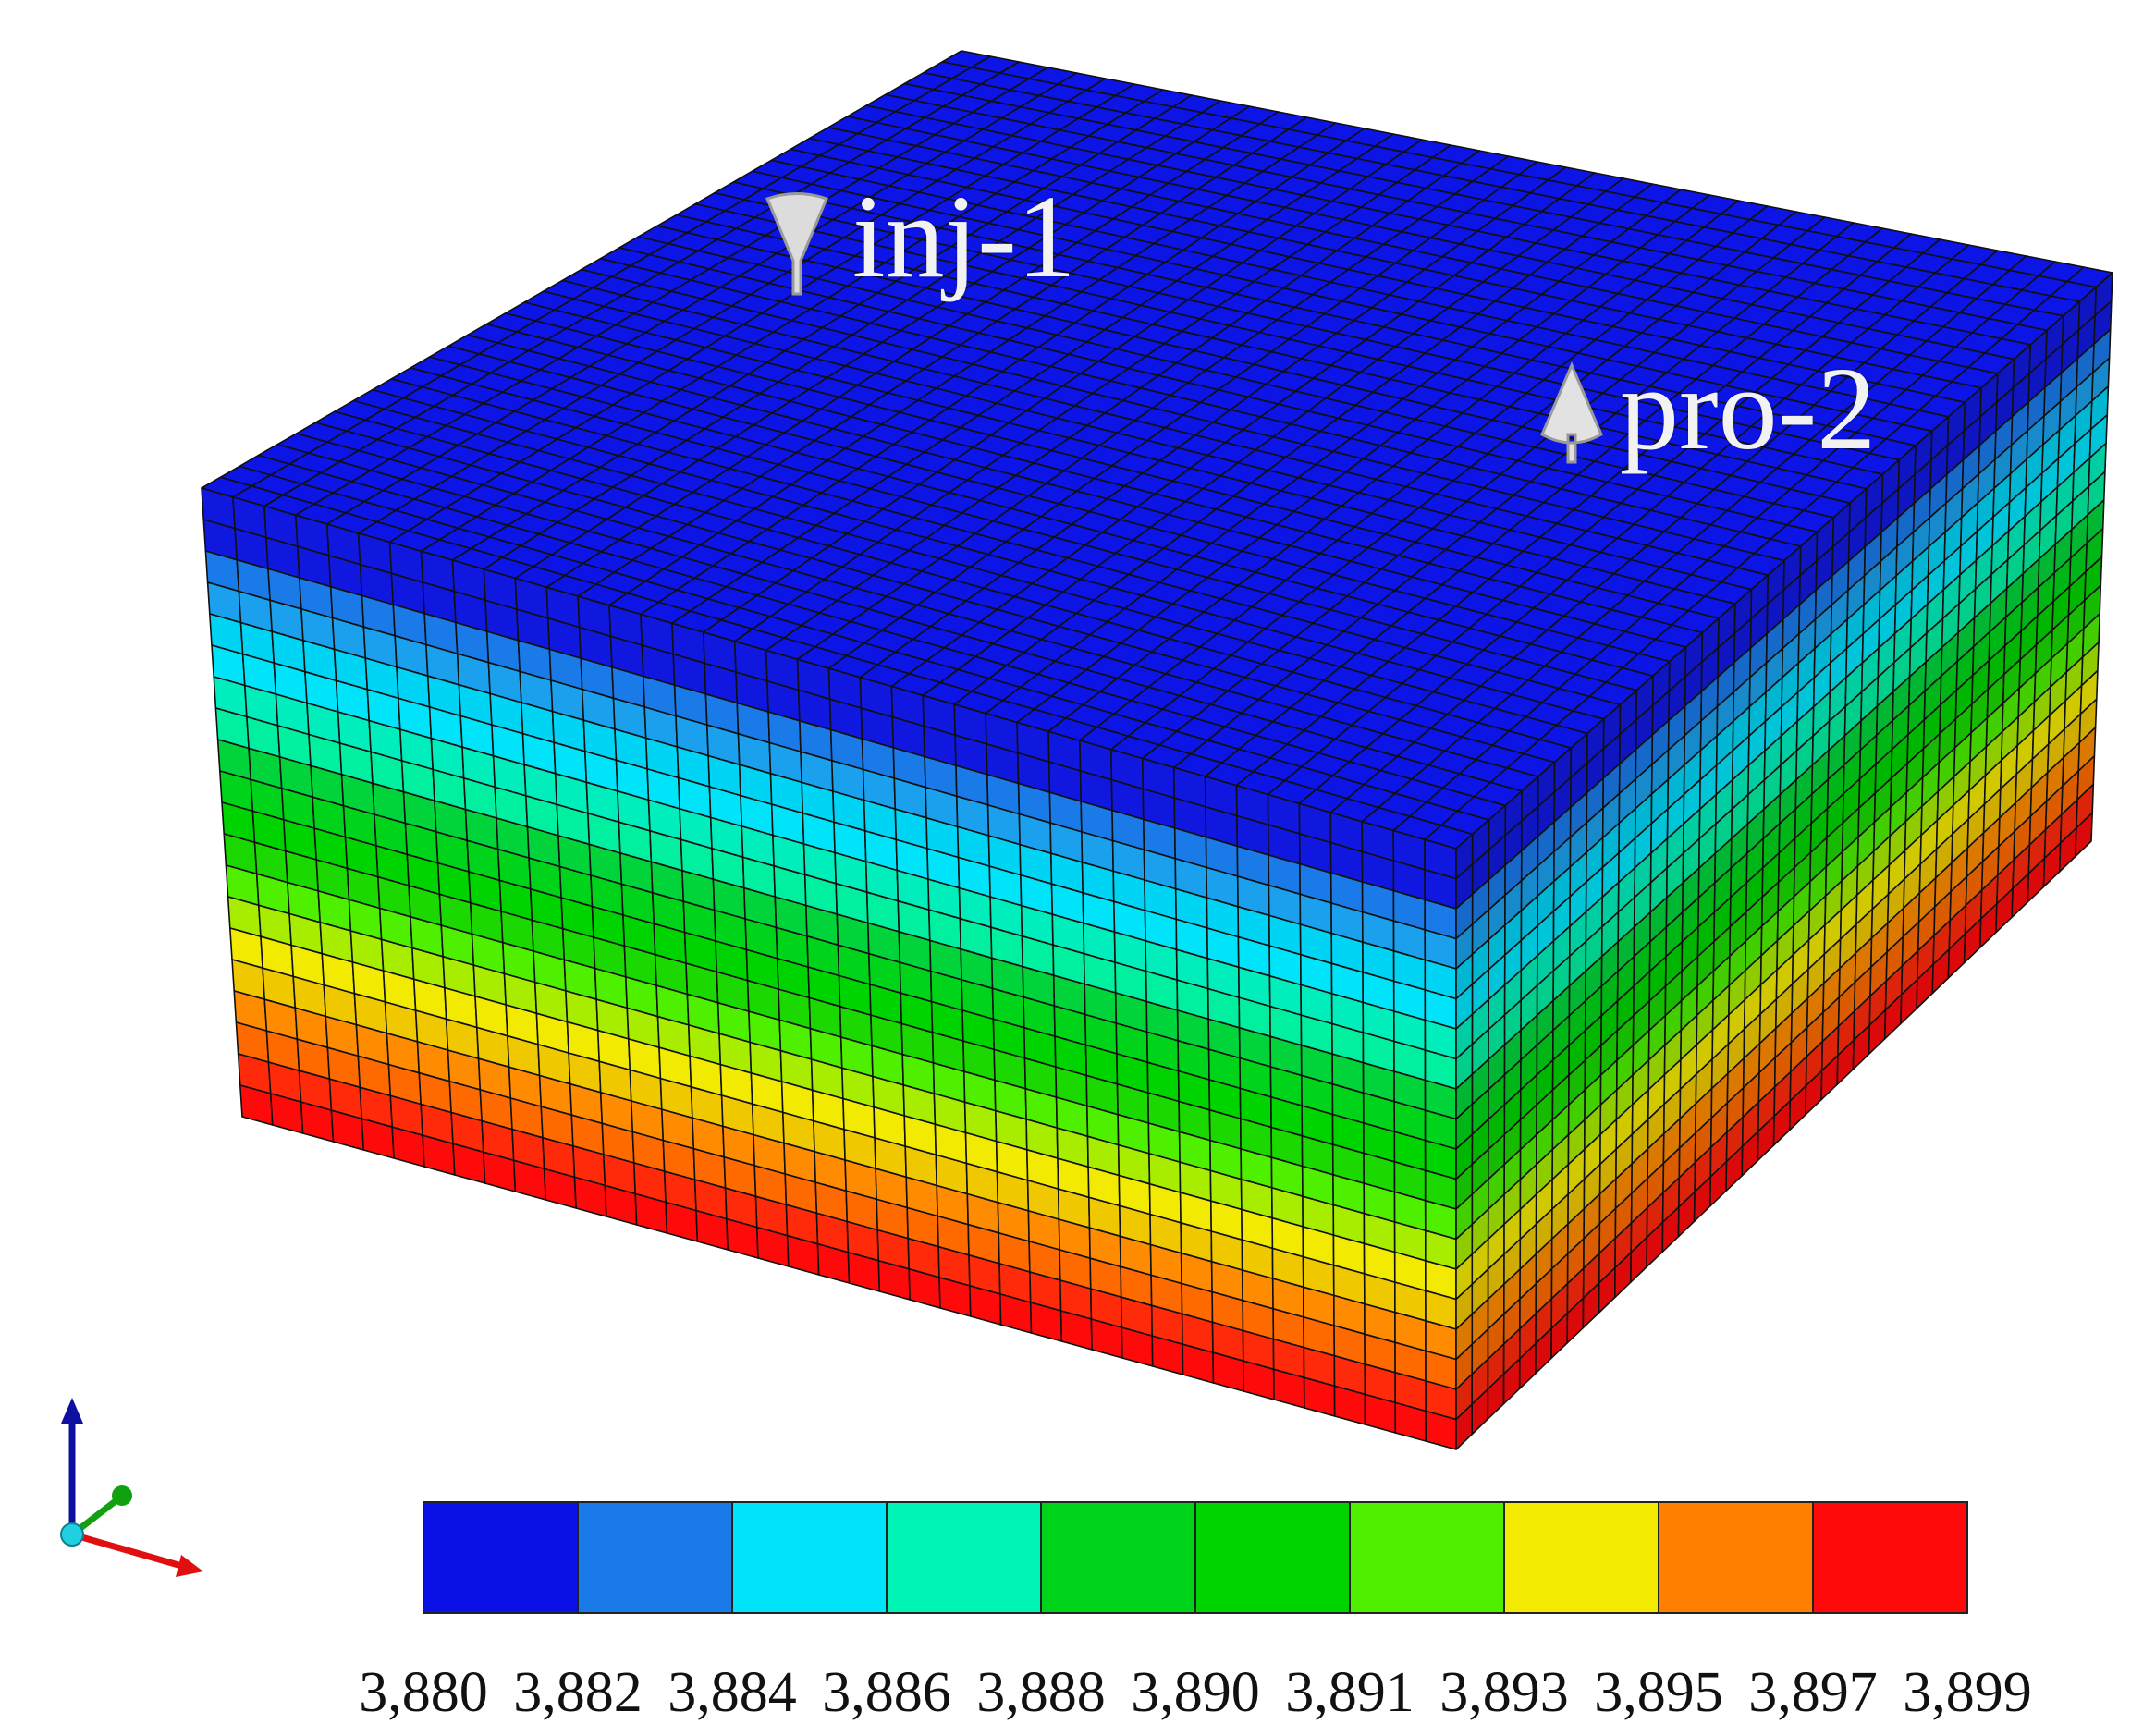 This screenshot has height=1736, width=2131. I want to click on funnel-down-icon, so click(797, 244).